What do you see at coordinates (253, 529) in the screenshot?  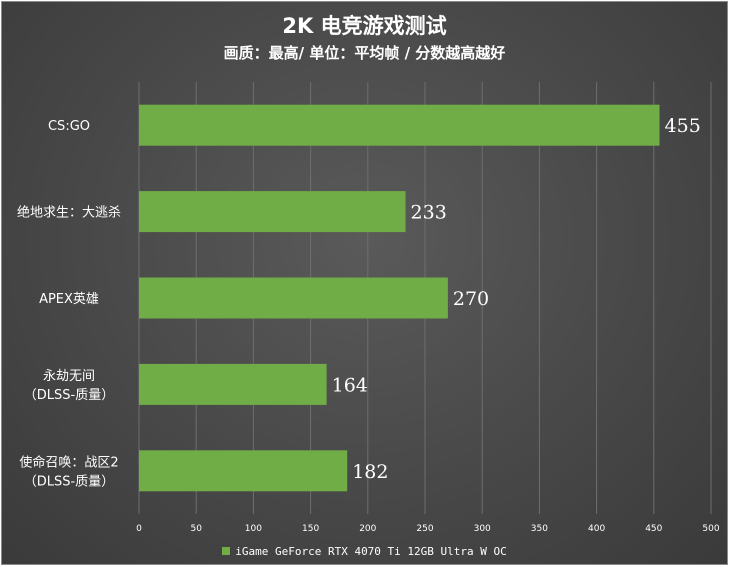 I see `x-tick-label: 100` at bounding box center [253, 529].